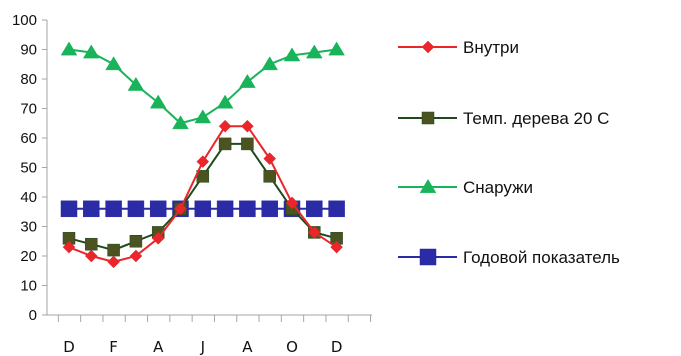  Describe the element at coordinates (28, 138) in the screenshot. I see `y-tick-label: 60` at that location.